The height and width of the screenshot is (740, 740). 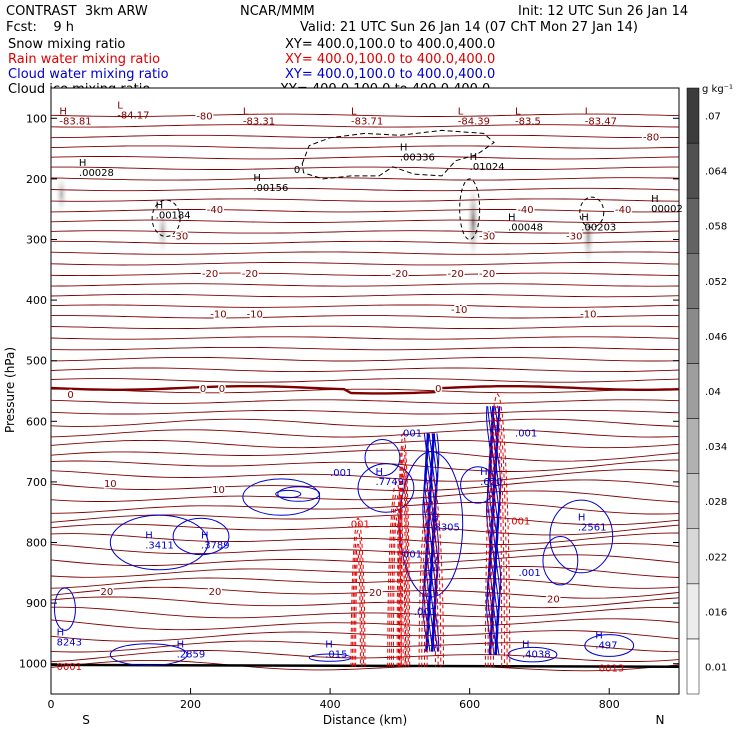 What do you see at coordinates (474, 121) in the screenshot?
I see `extremum-value: -84.39` at bounding box center [474, 121].